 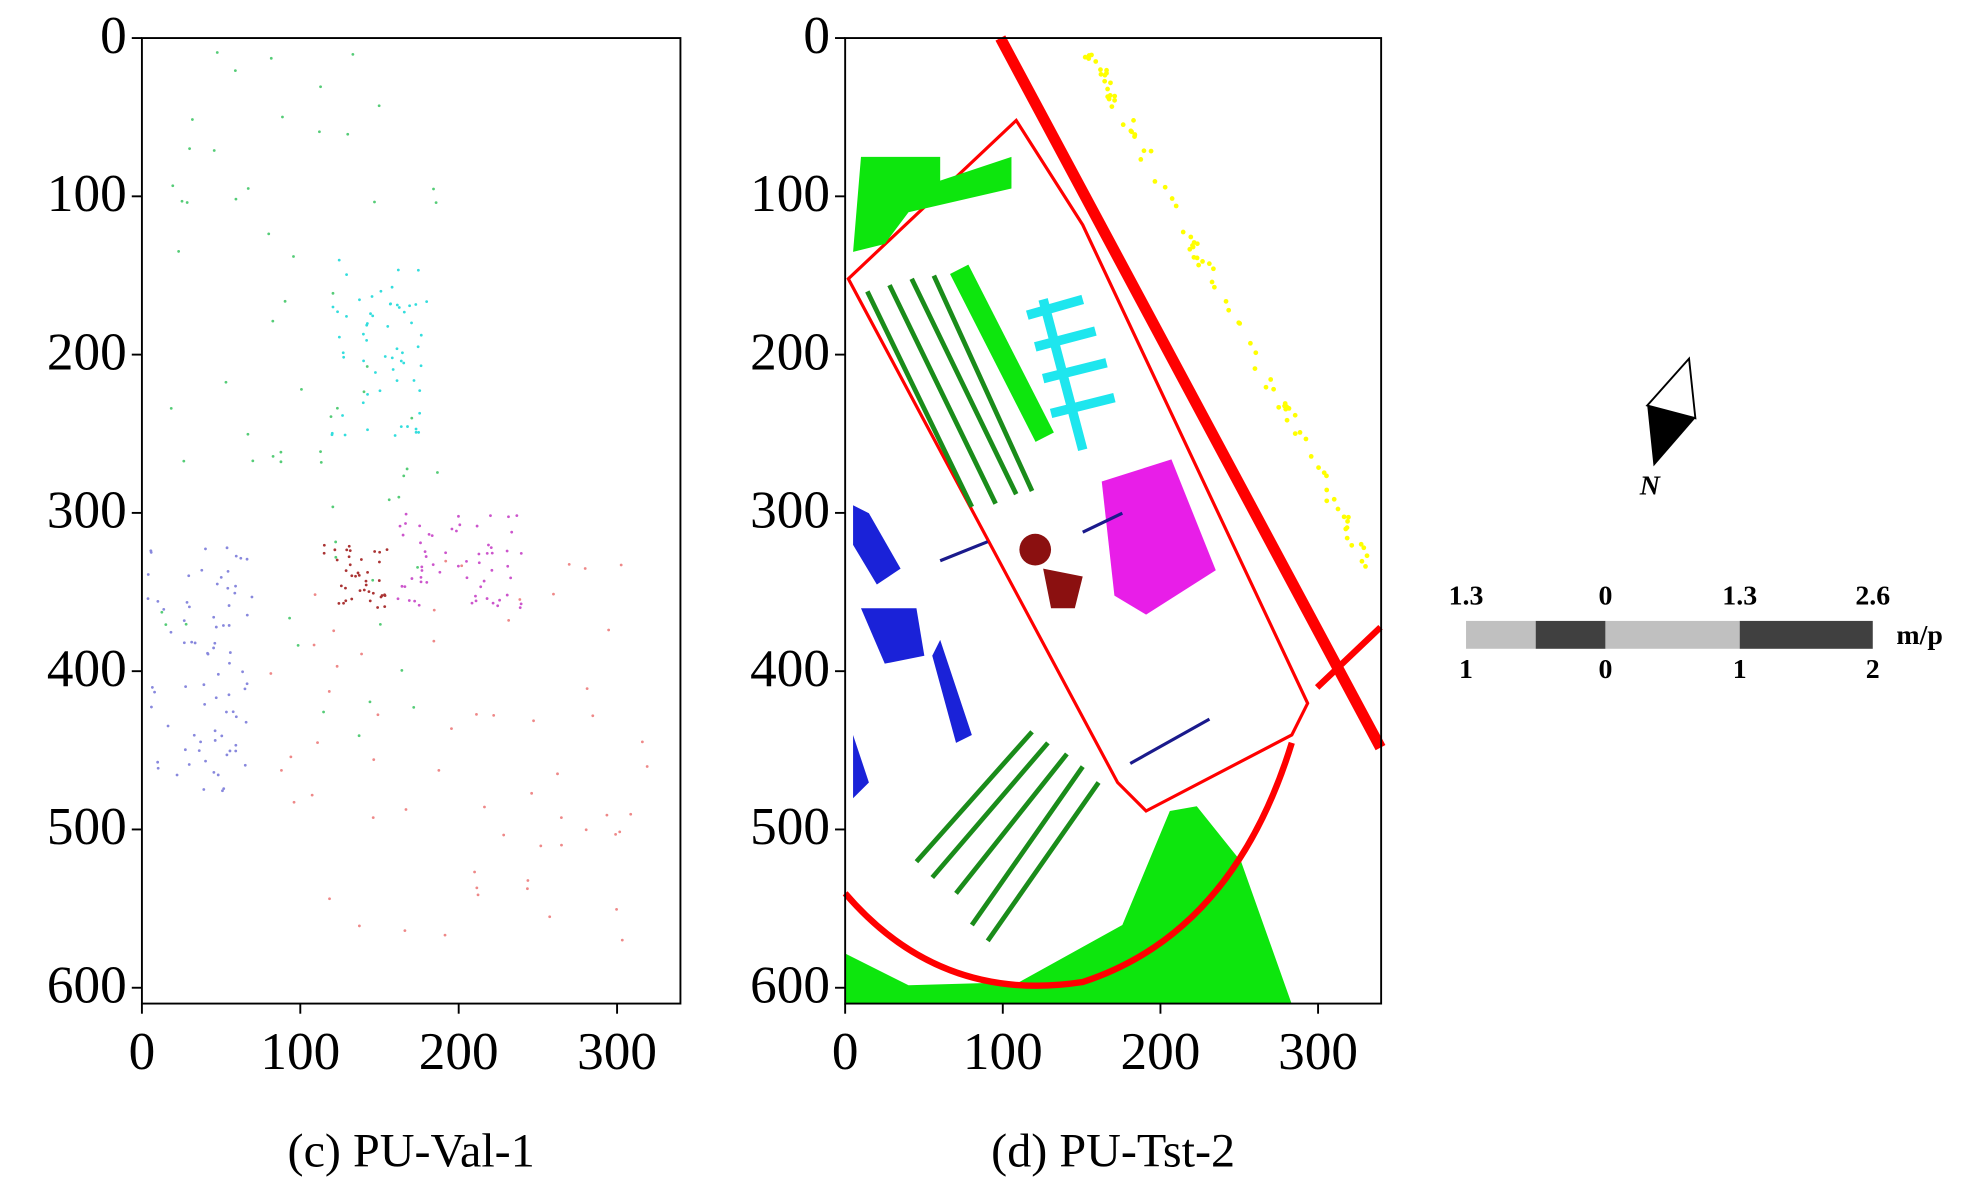 I want to click on y-tick-label: 200, so click(x=87, y=351).